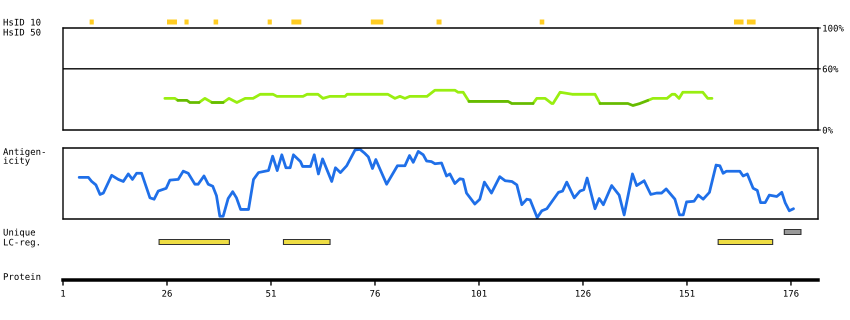 The height and width of the screenshot is (320, 850). I want to click on y2-tick-label: 100%, so click(833, 28).